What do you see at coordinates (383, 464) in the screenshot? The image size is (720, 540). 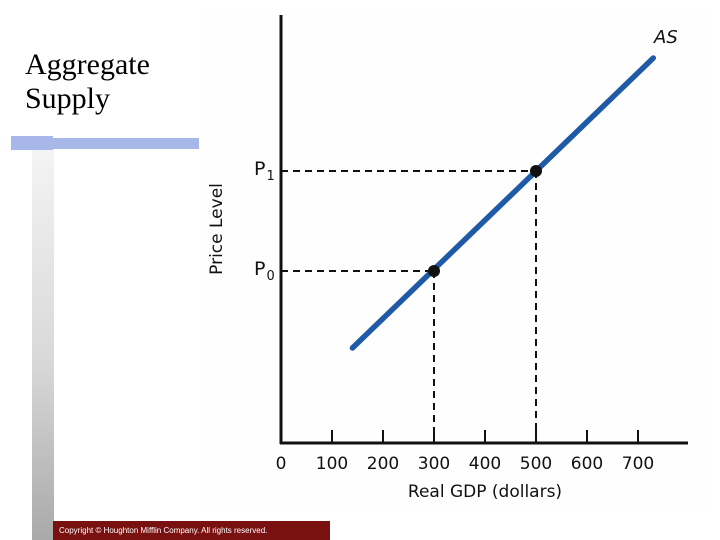 I see `x-tick-label: 200` at bounding box center [383, 464].